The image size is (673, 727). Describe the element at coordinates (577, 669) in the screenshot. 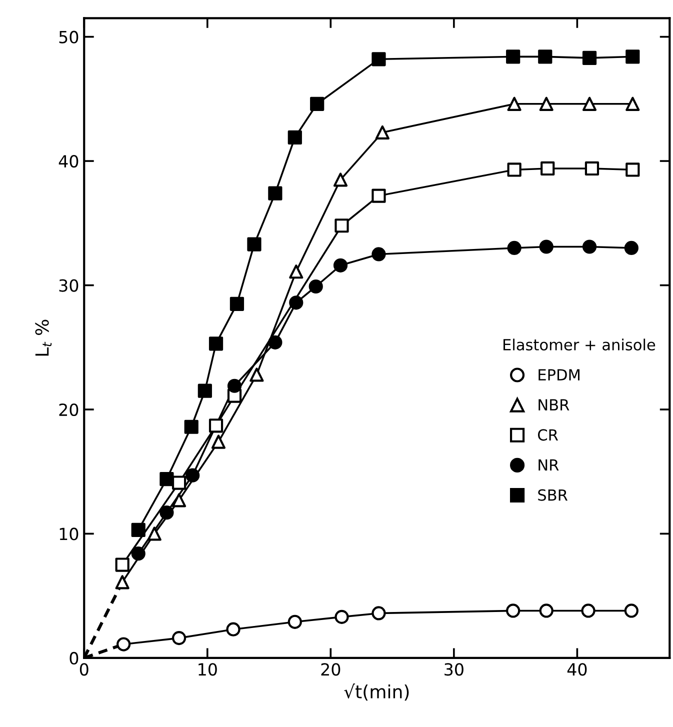

I see `x-tick-label: 40` at that location.